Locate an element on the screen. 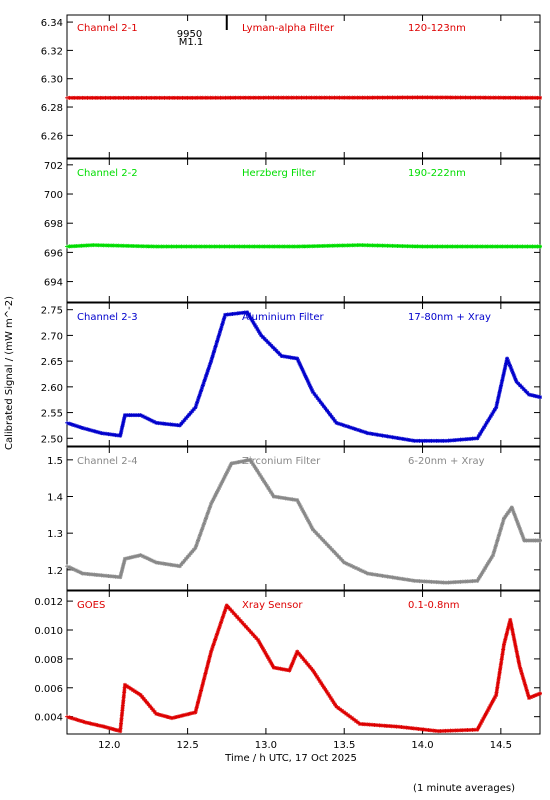 The image size is (550, 800). y-tick-label: 1.2 is located at coordinates (55, 571).